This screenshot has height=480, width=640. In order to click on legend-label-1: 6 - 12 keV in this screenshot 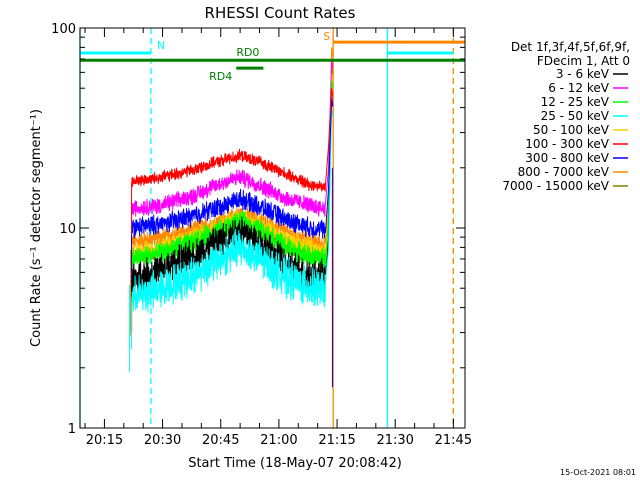, I will do `click(579, 88)`.